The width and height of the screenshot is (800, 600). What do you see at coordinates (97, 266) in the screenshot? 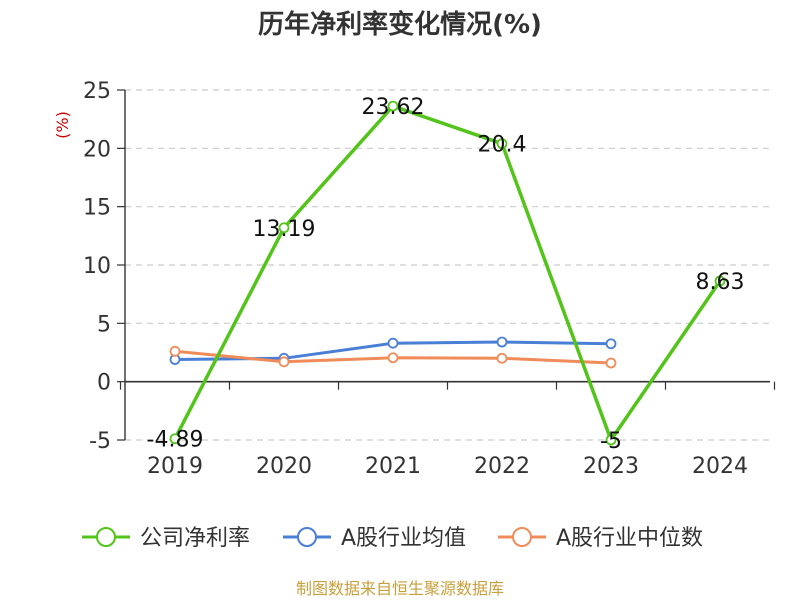
I see `y-tick-label: 10` at bounding box center [97, 266].